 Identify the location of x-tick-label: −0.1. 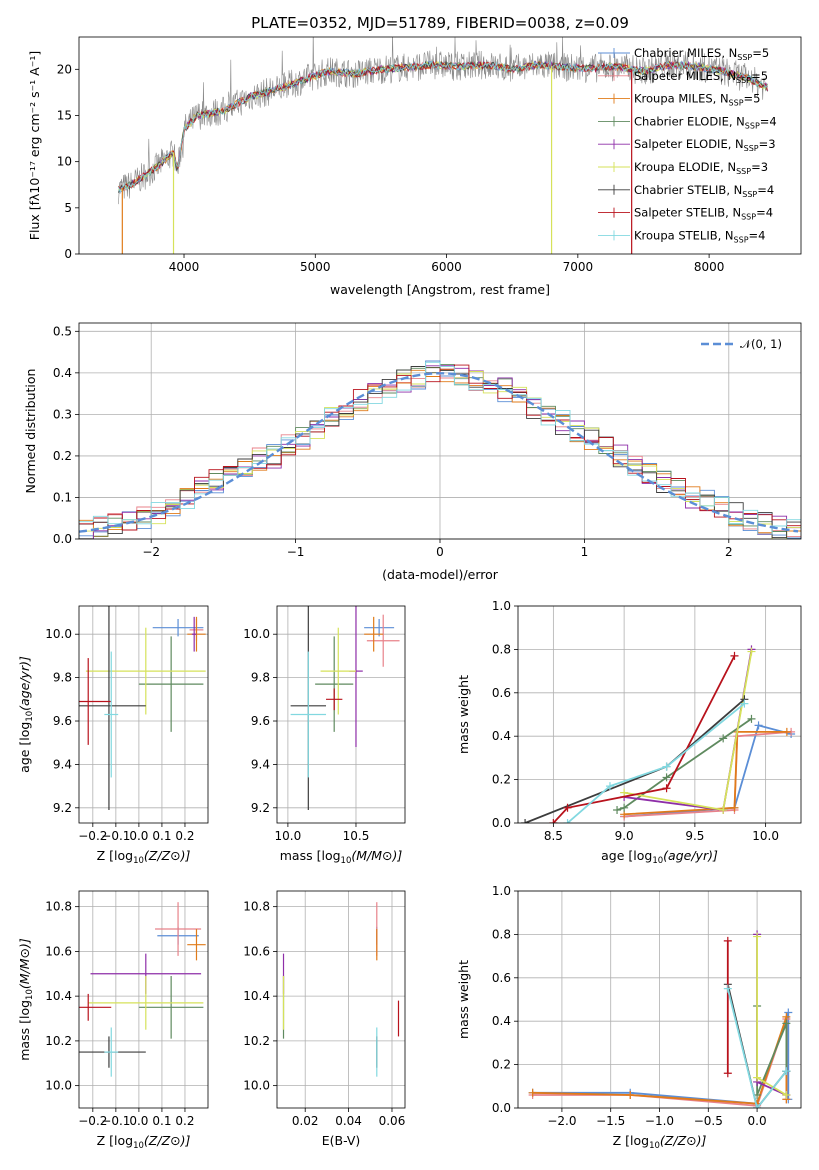
(115, 1121).